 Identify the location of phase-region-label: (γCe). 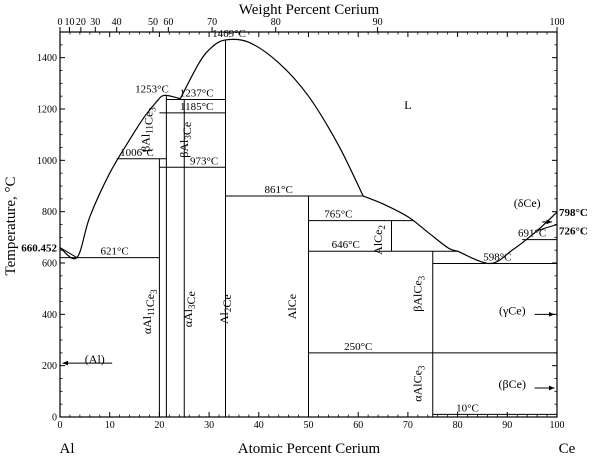
(512, 310).